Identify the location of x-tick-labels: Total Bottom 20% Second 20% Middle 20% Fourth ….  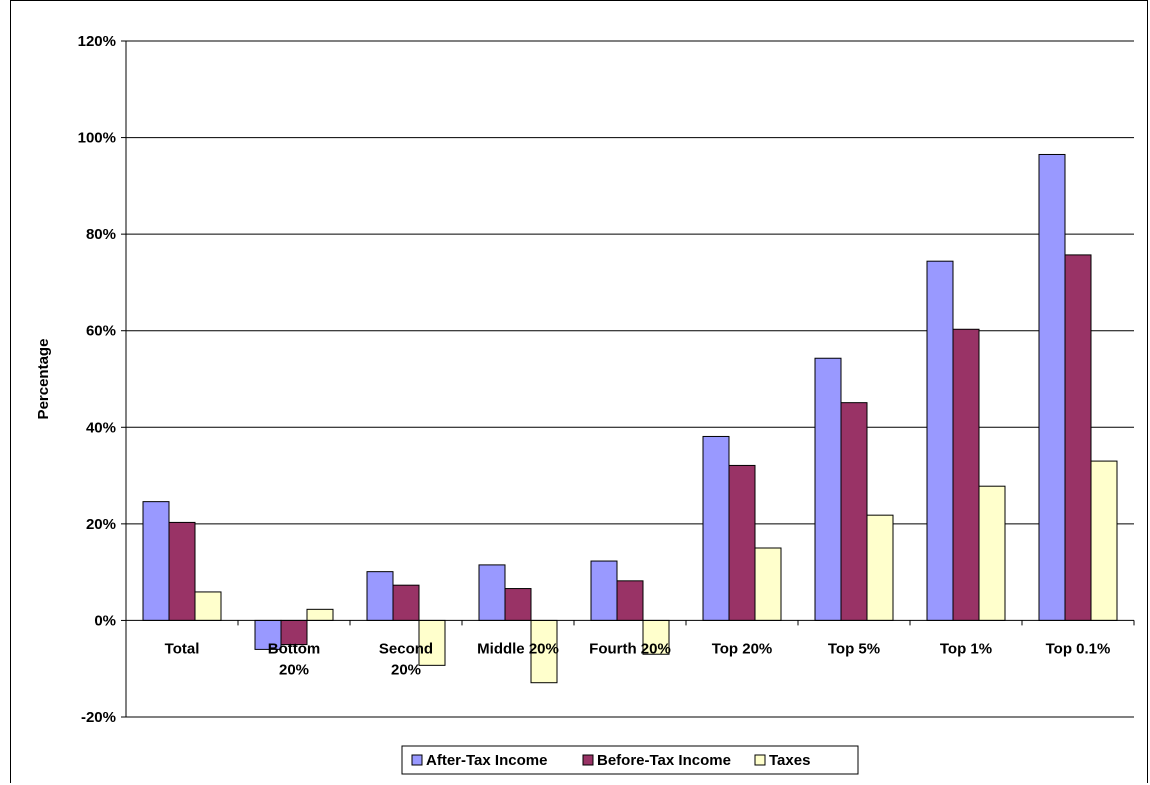
(650, 649).